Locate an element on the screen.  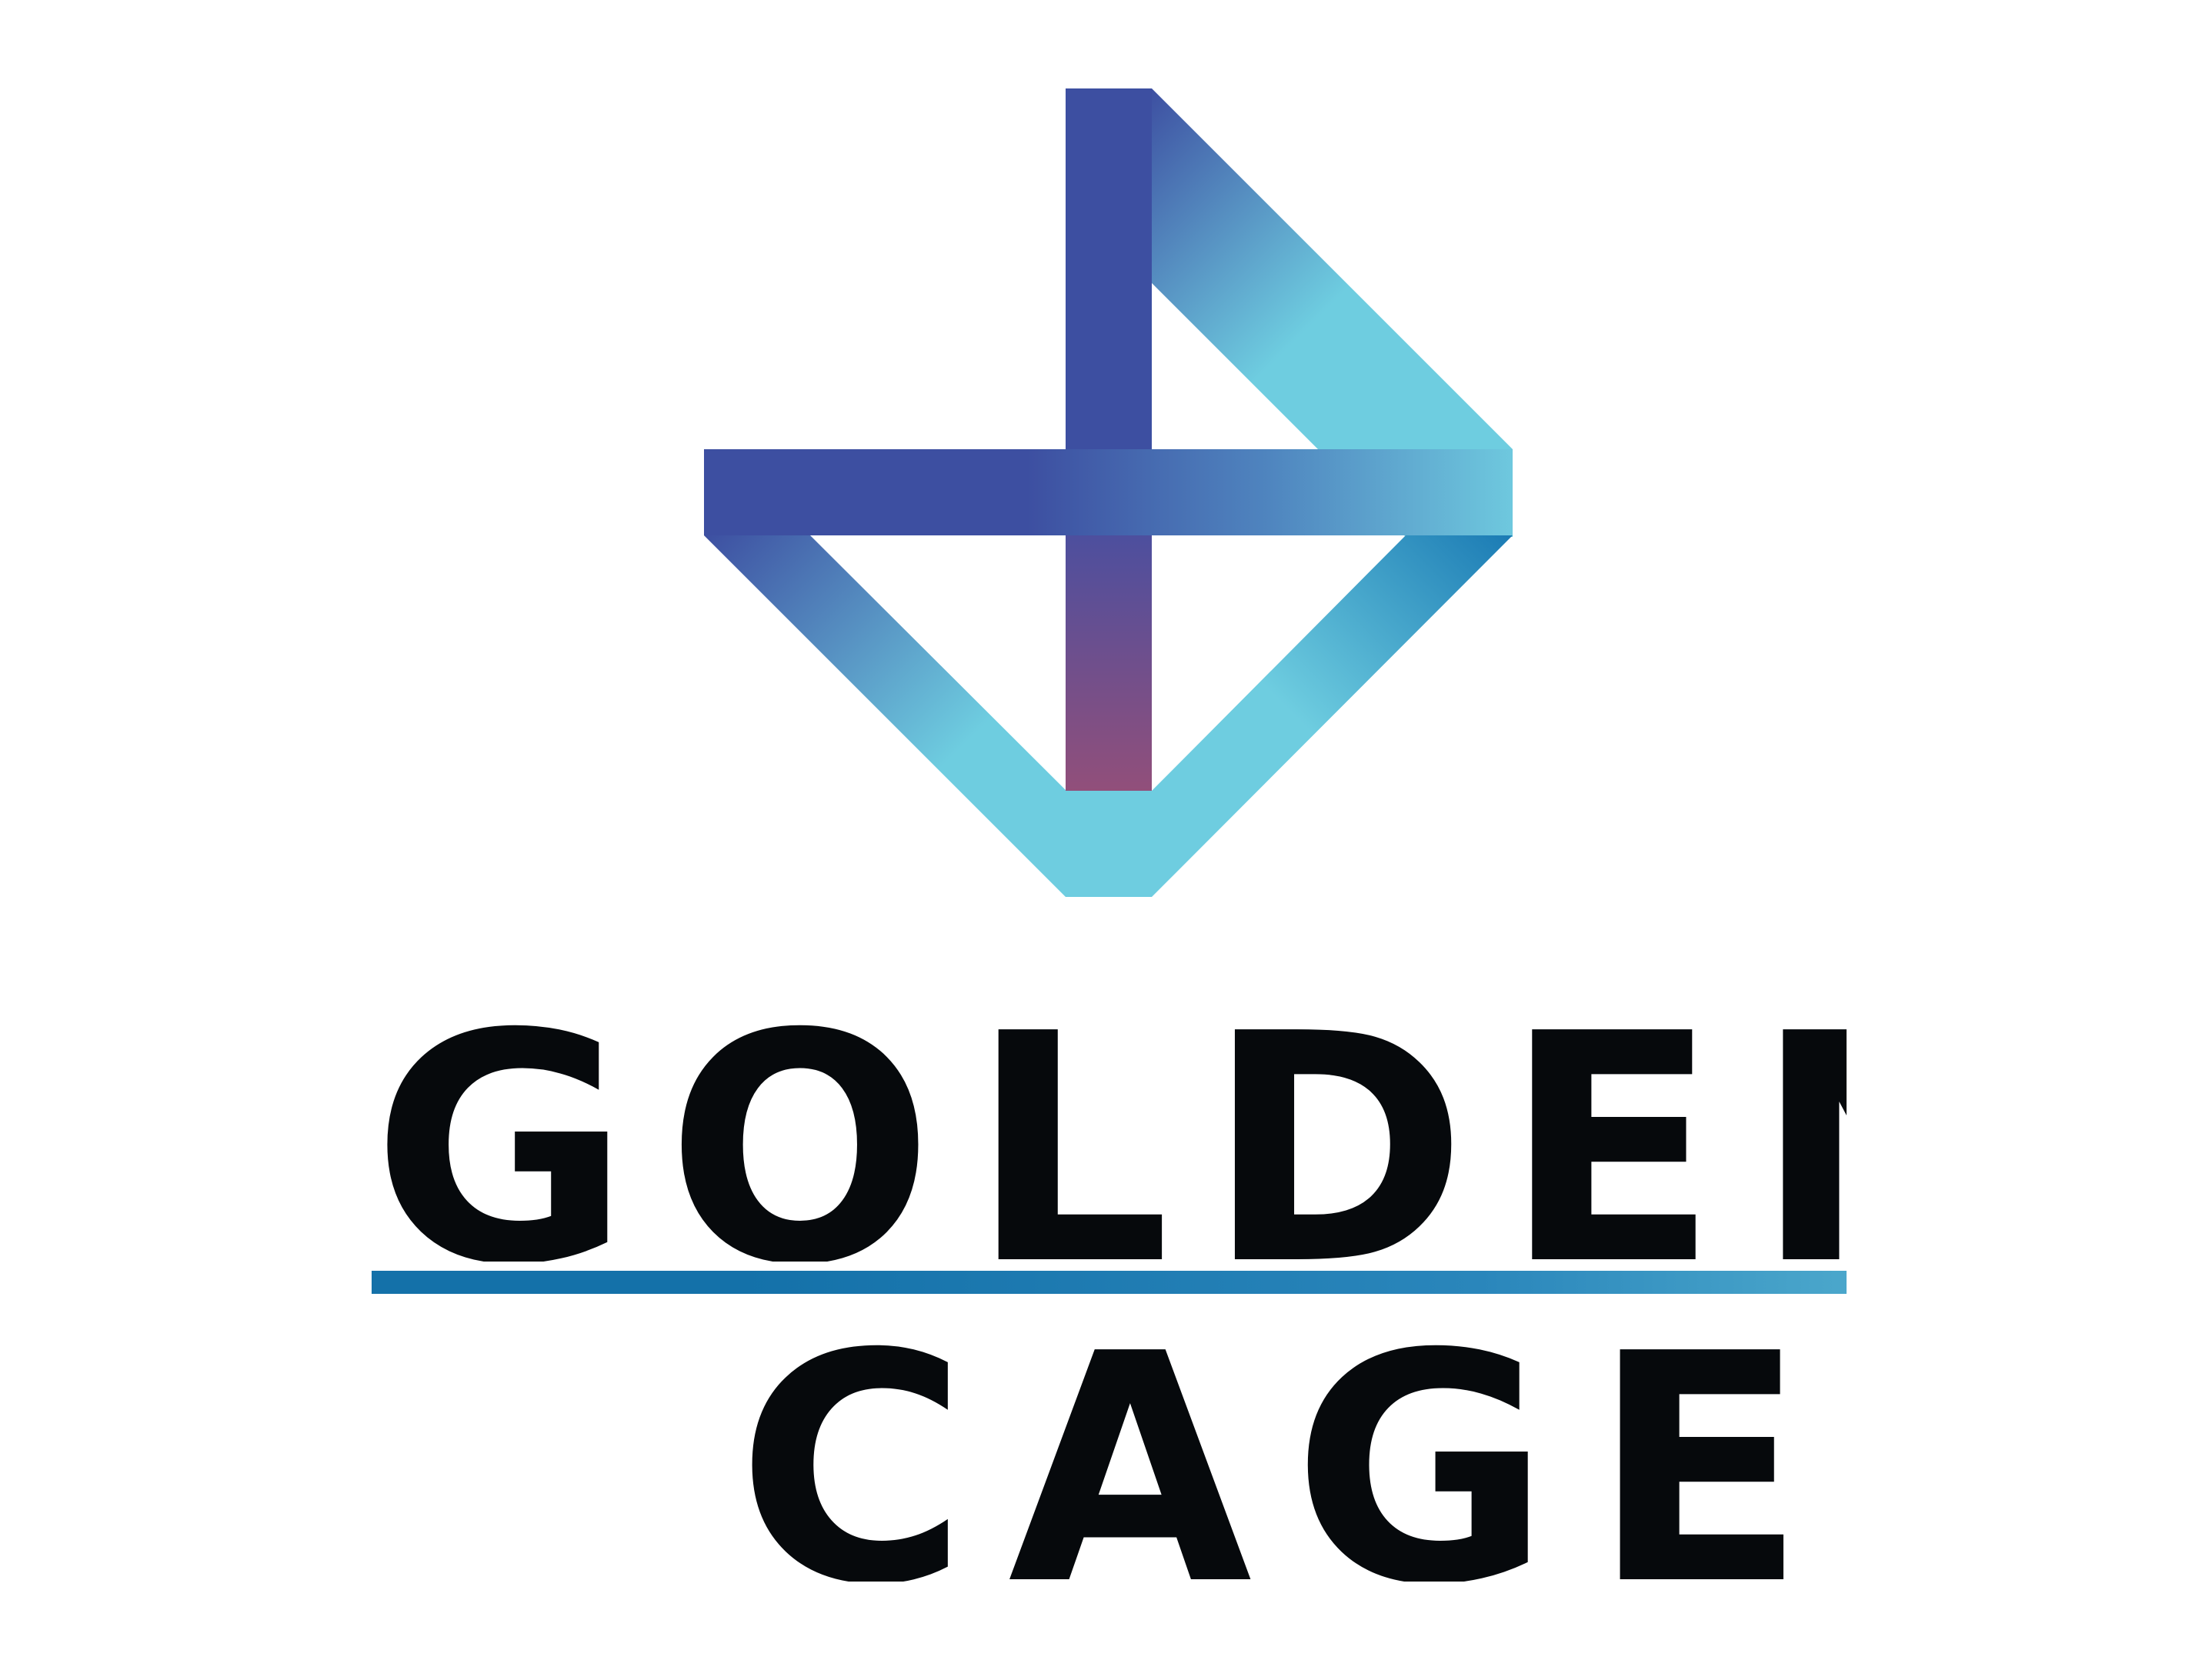
wordmark-golden: GOLDEN is located at coordinates (1109, 1127).